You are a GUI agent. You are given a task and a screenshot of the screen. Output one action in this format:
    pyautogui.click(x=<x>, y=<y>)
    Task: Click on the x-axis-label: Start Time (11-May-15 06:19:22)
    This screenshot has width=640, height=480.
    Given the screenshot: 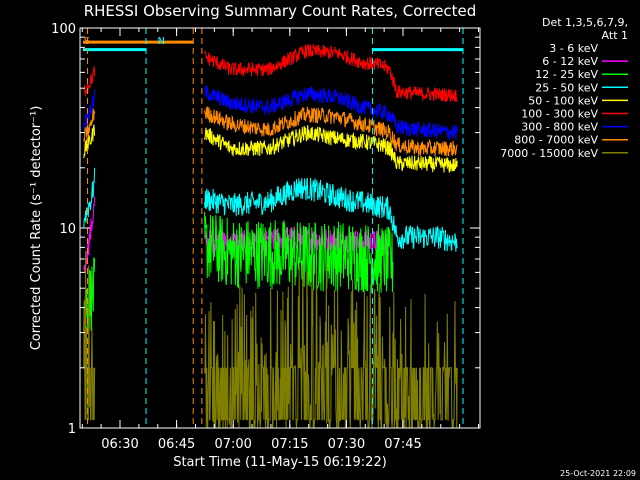 What is the action you would take?
    pyautogui.click(x=280, y=462)
    